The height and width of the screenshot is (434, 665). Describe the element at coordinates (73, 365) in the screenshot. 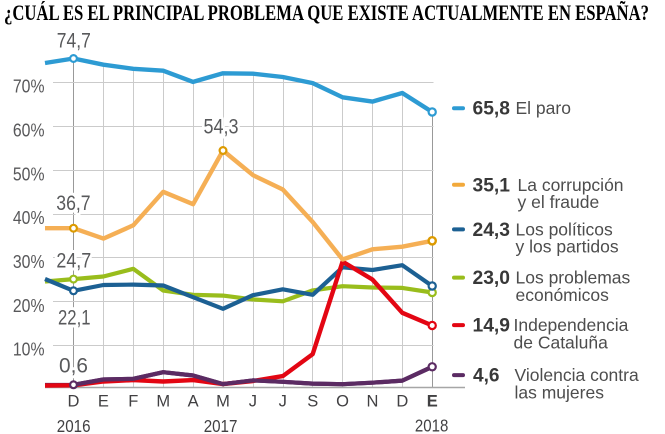

I see `svg-text: 0,6` at that location.